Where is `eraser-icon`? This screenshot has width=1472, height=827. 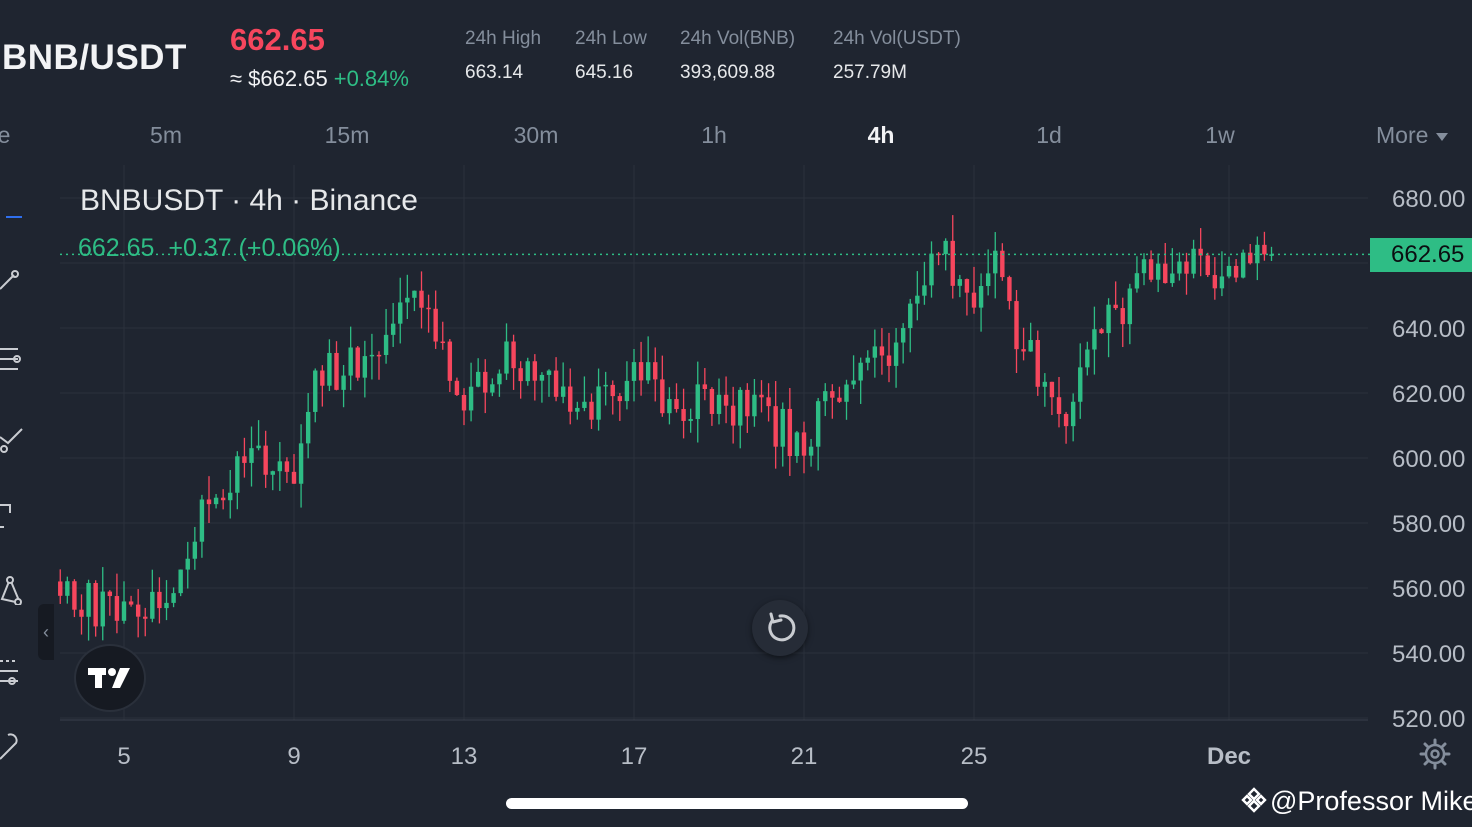
eraser-icon is located at coordinates (15, 746).